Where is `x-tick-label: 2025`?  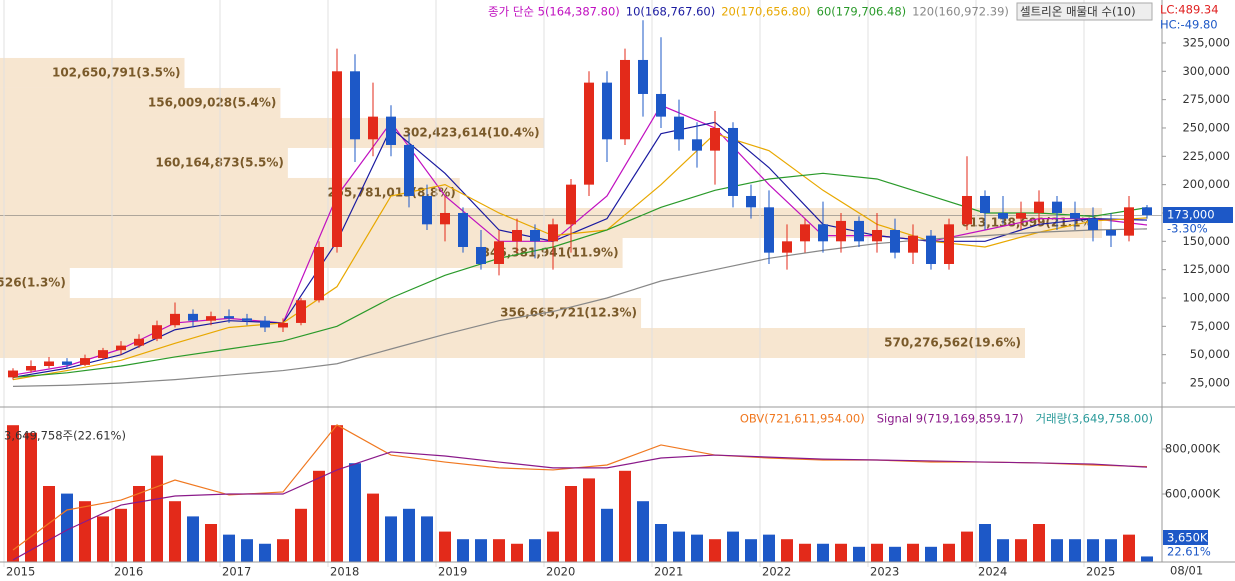
x-tick-label: 2025 is located at coordinates (1100, 572).